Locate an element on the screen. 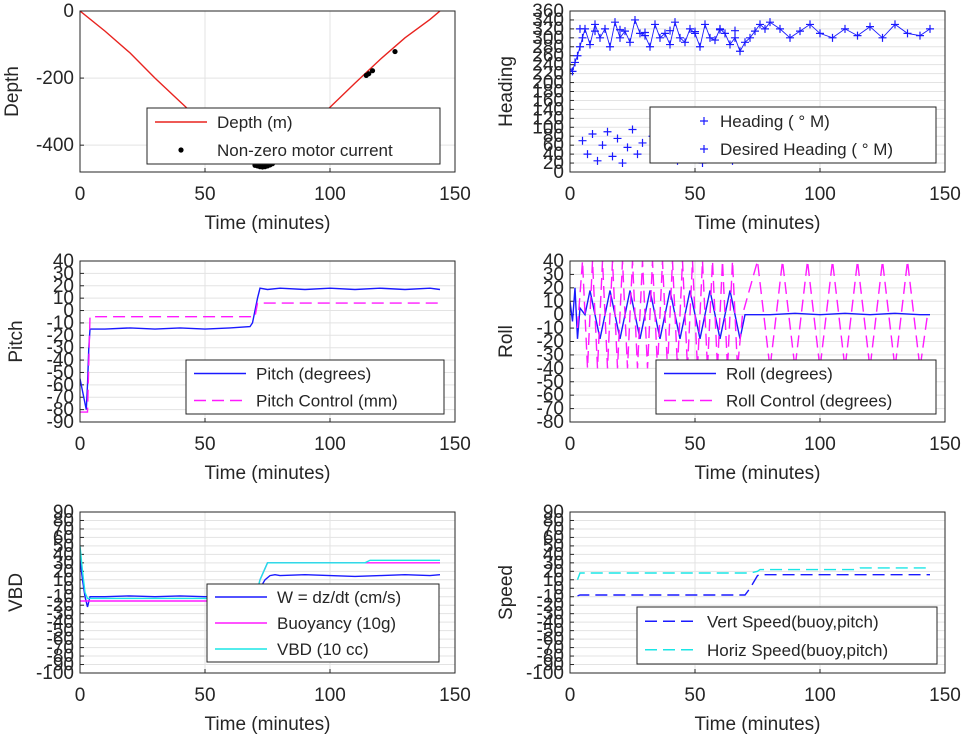 The width and height of the screenshot is (961, 736). speed-y-tick-label: 50 is located at coordinates (553, 546).